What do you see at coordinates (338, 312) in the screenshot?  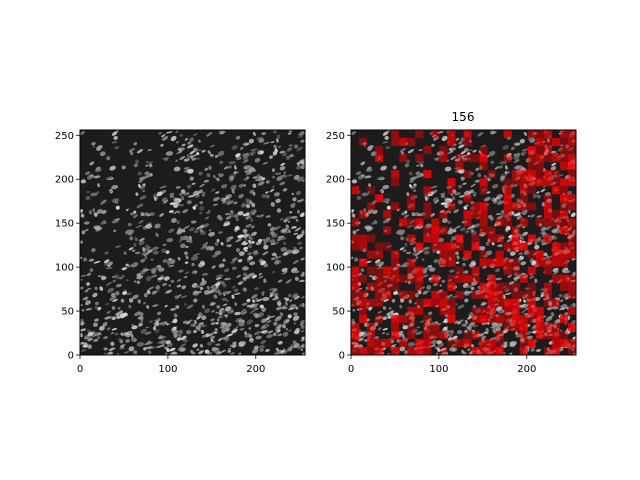 I see `y-tick-label: 50` at bounding box center [338, 312].